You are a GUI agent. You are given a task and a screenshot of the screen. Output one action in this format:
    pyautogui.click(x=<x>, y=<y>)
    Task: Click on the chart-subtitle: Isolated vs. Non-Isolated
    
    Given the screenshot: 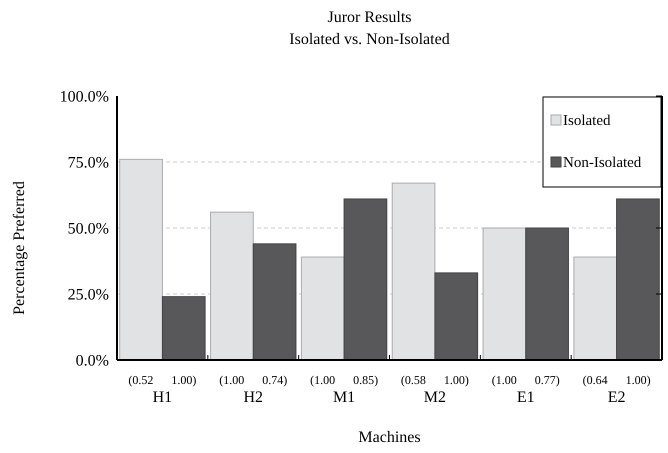 What is the action you would take?
    pyautogui.click(x=369, y=39)
    